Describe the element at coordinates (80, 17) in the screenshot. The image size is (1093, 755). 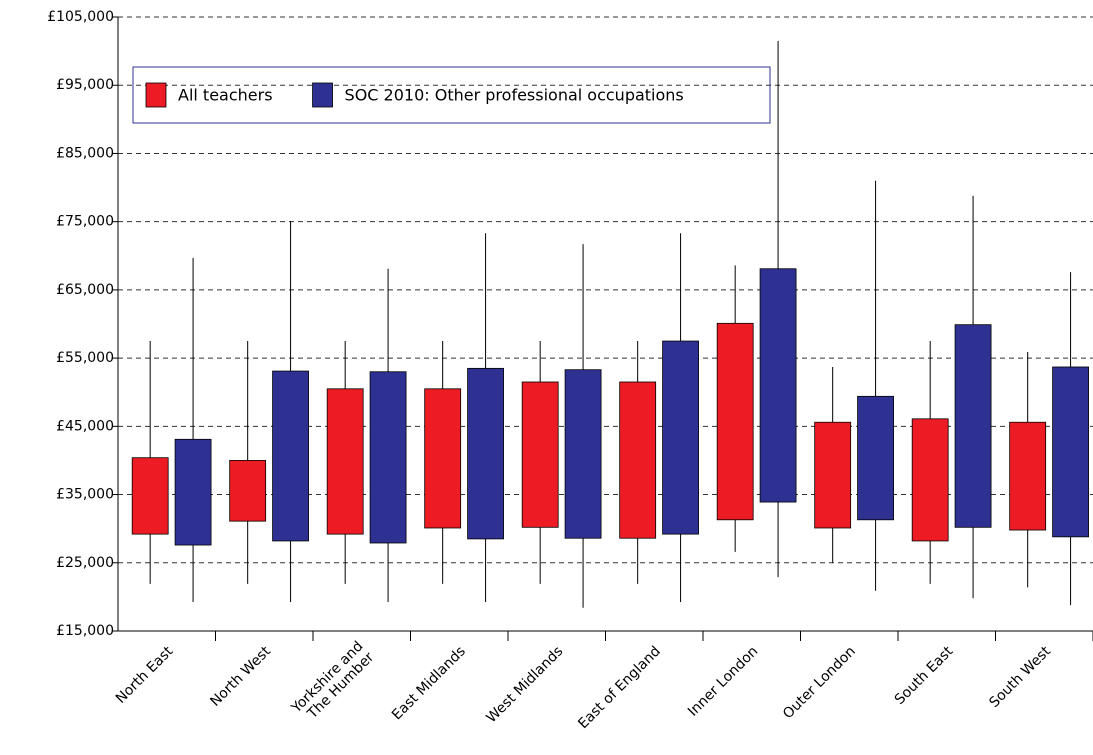
I see `y-tick-label: £105,000` at that location.